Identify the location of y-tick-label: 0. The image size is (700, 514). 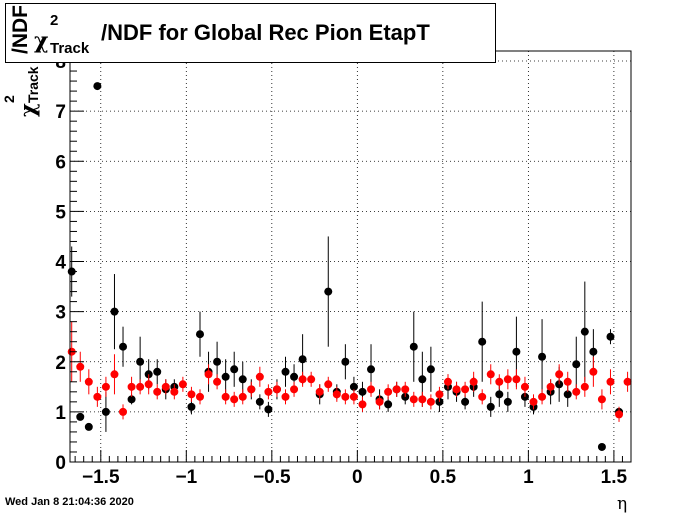
(60, 463).